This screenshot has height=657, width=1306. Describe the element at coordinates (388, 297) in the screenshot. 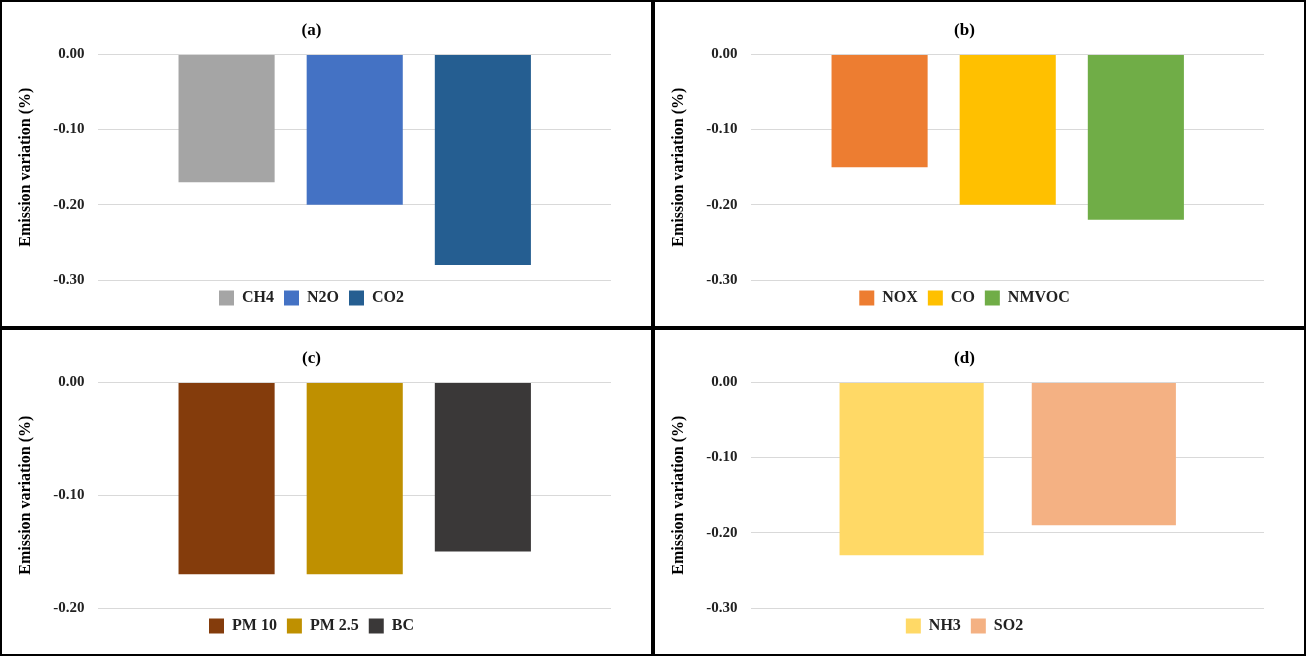

I see `legend-label: CO2` at that location.